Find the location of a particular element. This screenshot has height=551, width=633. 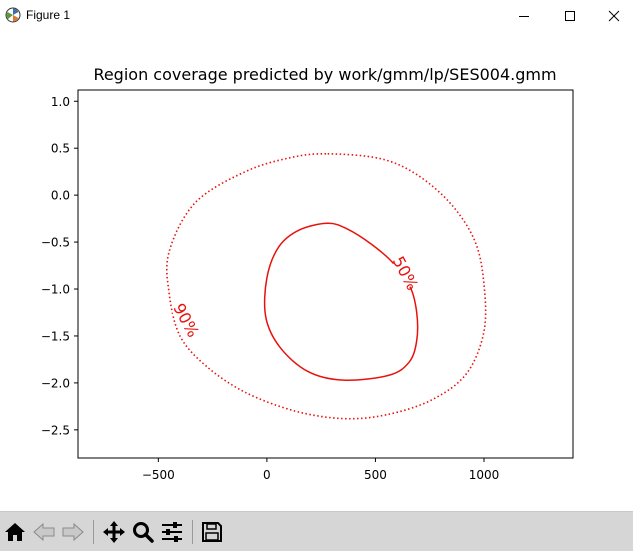

close-button is located at coordinates (612, 15).